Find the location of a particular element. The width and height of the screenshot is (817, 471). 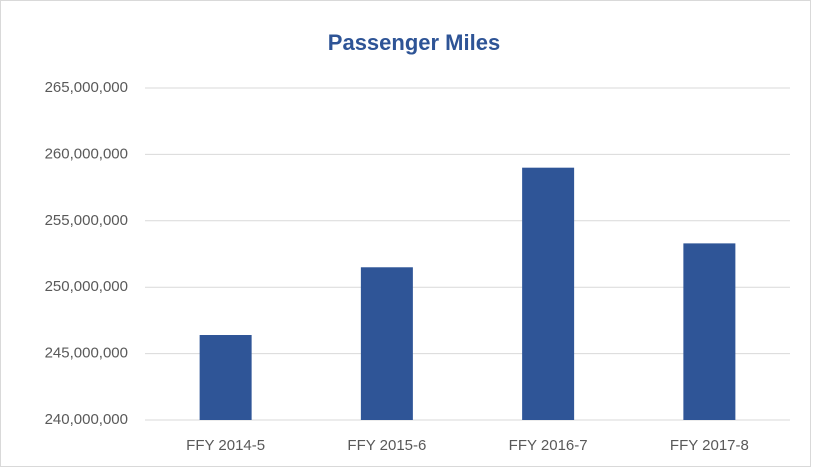

chart-title: Passenger Miles is located at coordinates (414, 42).